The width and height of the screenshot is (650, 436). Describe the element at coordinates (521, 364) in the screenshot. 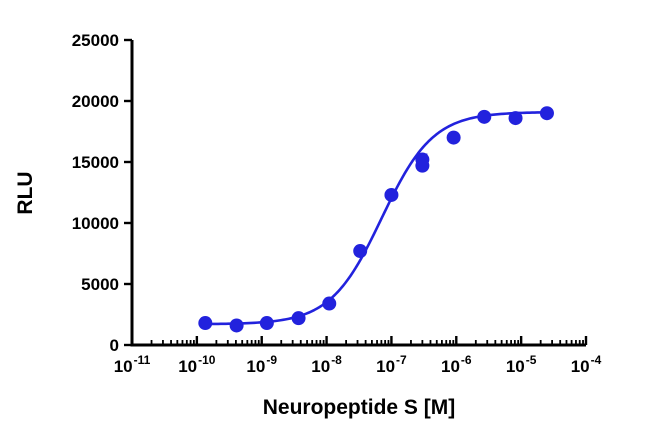

I see `x-tick-label: 10⁻⁵` at that location.